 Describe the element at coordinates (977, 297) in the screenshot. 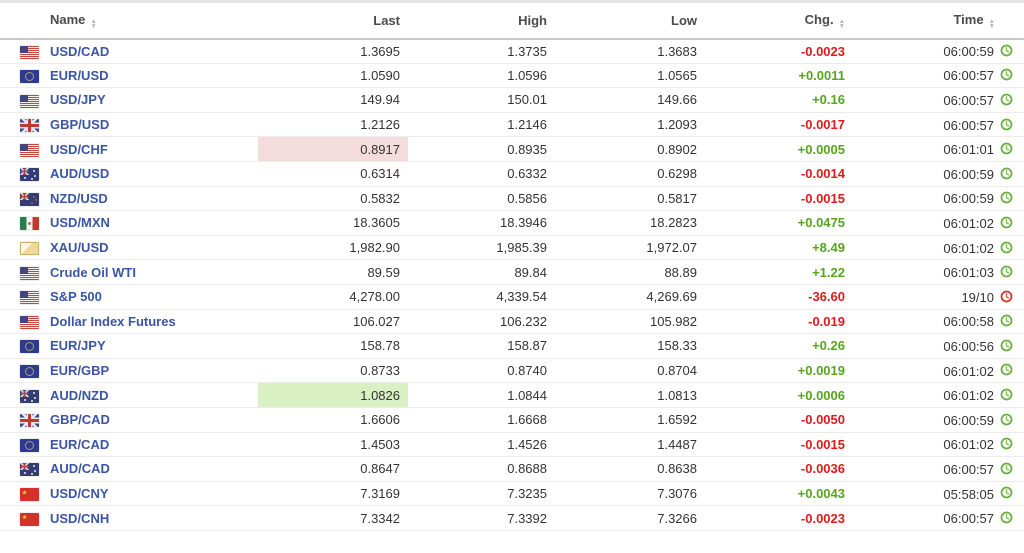

I see `time-value: 19/10` at that location.